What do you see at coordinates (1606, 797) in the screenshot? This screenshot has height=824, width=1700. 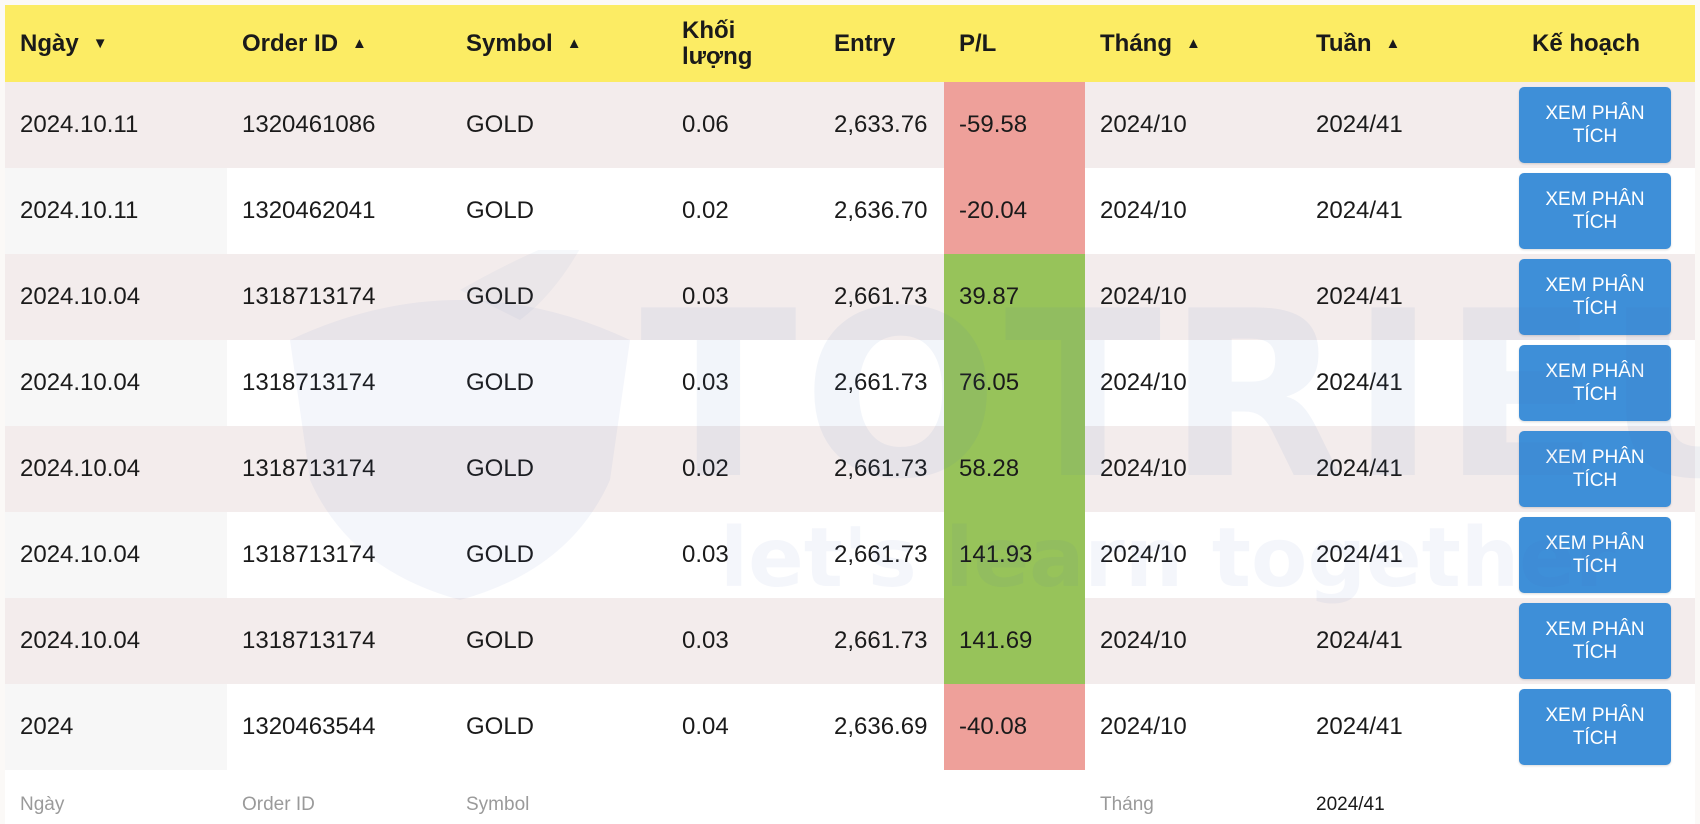 I see `footer-empty` at bounding box center [1606, 797].